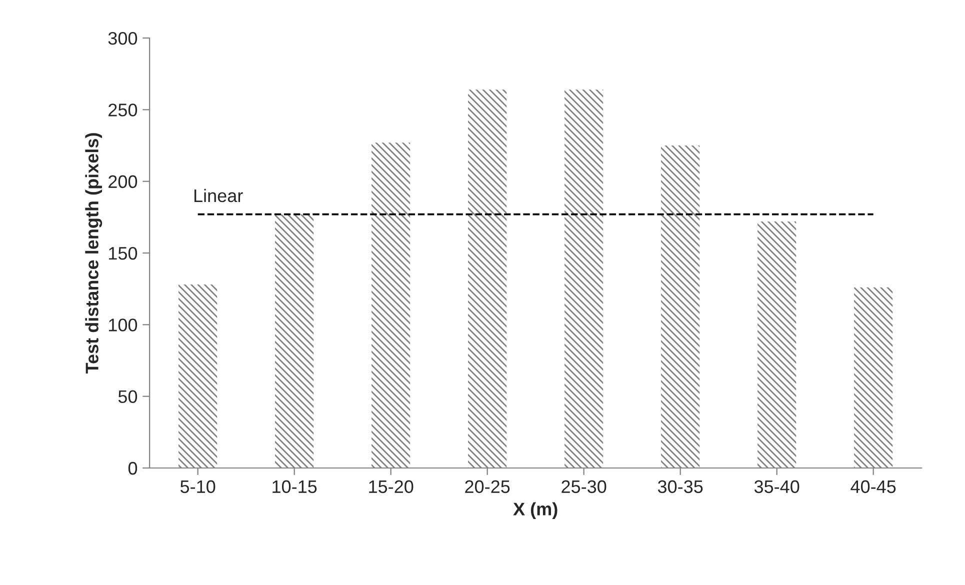  Describe the element at coordinates (123, 253) in the screenshot. I see `y-tick-label: 150` at that location.